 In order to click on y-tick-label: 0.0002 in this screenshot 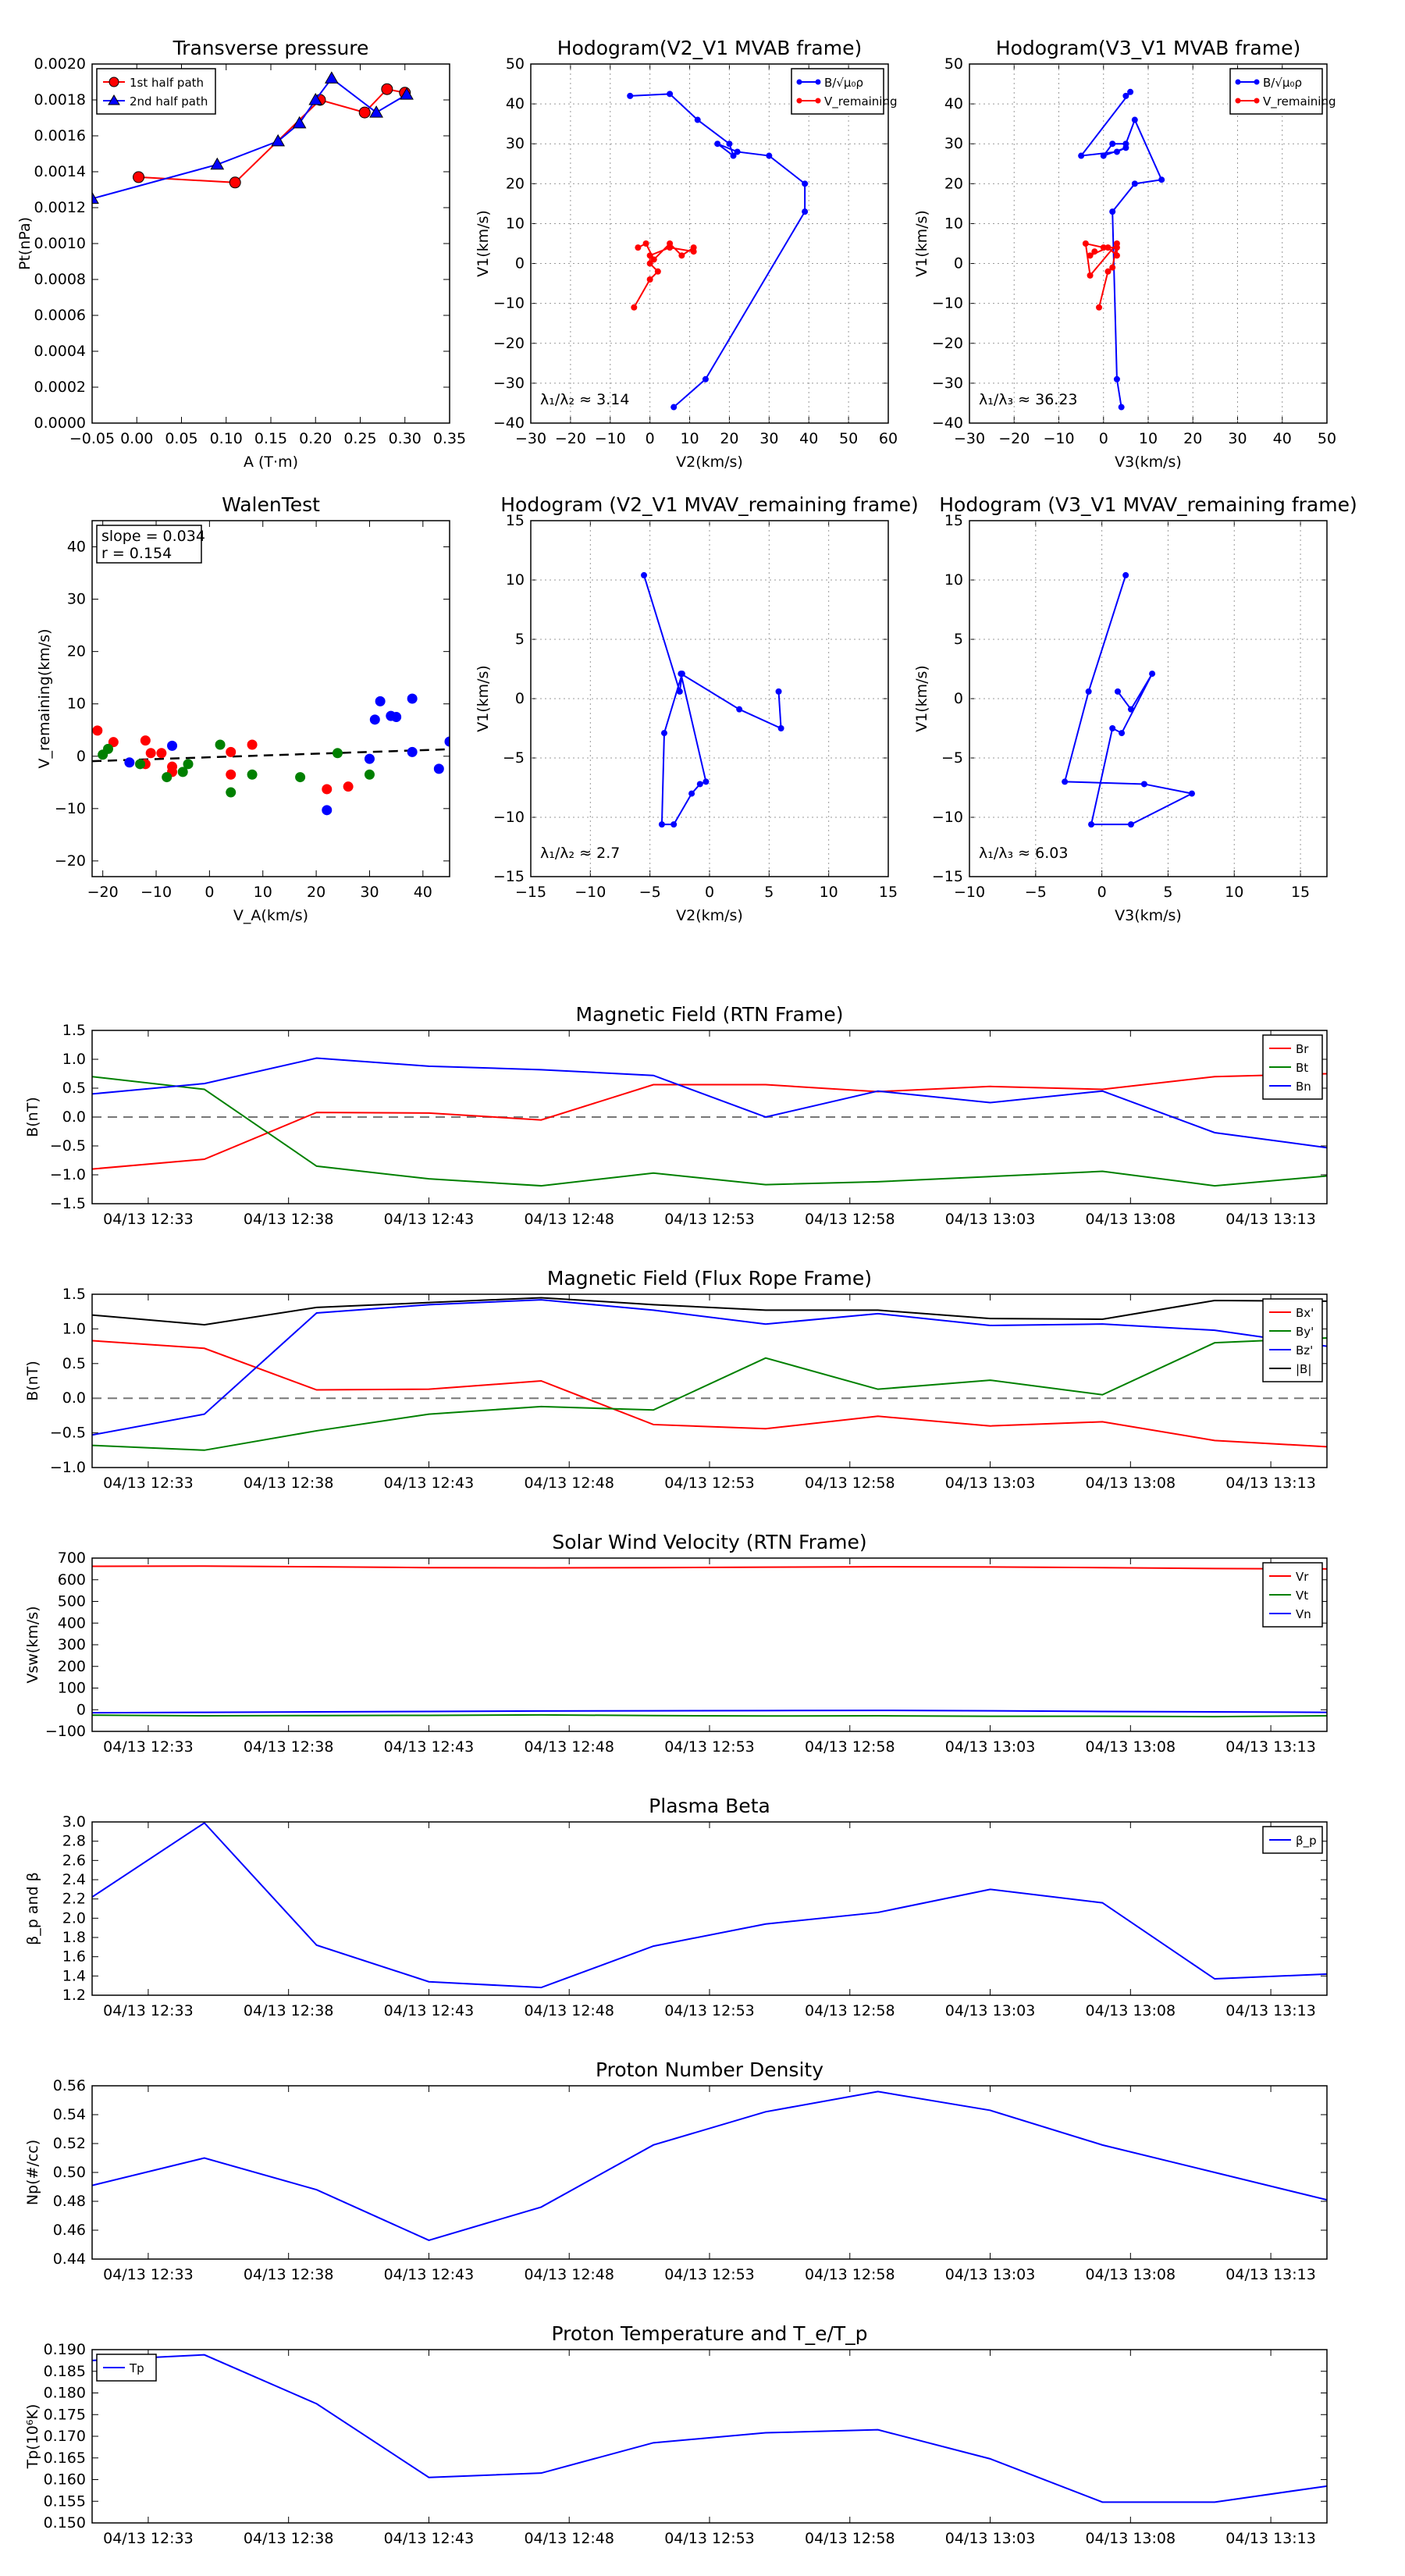, I will do `click(60, 387)`.